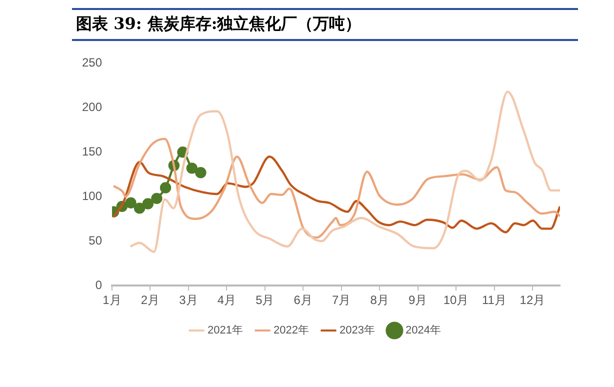 The height and width of the screenshot is (387, 614). What do you see at coordinates (226, 330) in the screenshot?
I see `legend-label: 2021年` at bounding box center [226, 330].